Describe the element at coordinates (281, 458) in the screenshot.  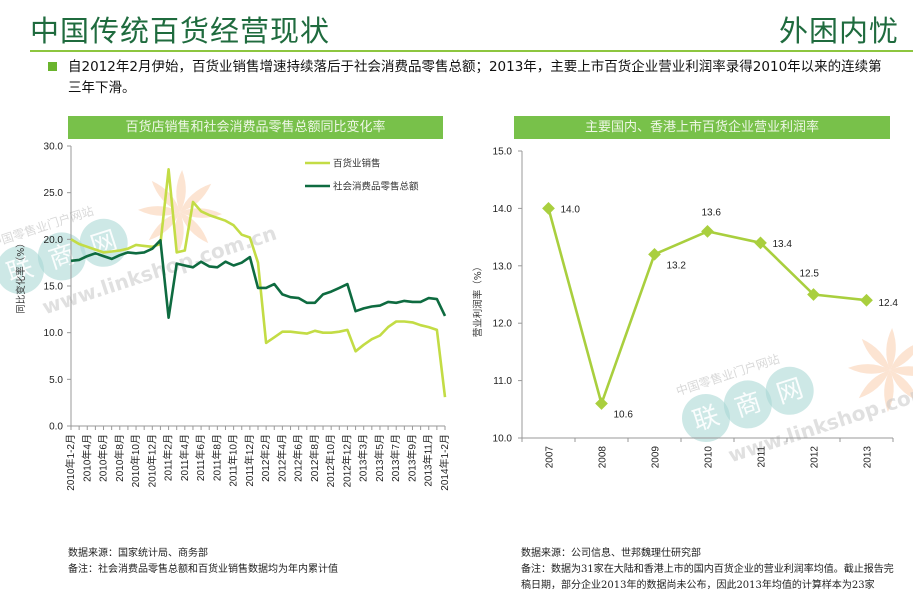
I see `x-tick-label: 2012年4月` at that location.